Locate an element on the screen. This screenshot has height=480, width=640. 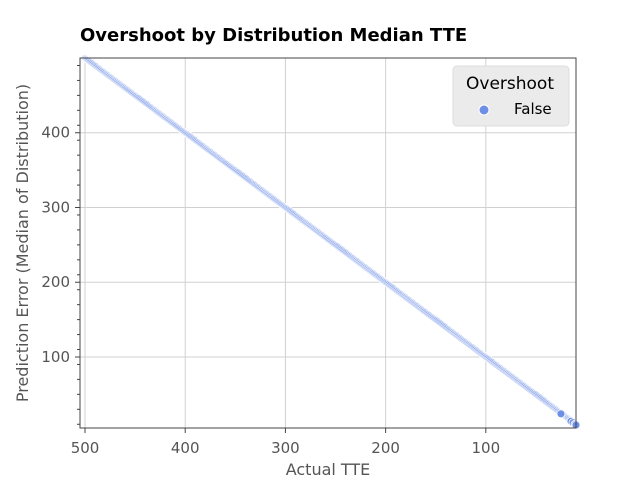
y-tick-label: 300 is located at coordinates (55, 207).